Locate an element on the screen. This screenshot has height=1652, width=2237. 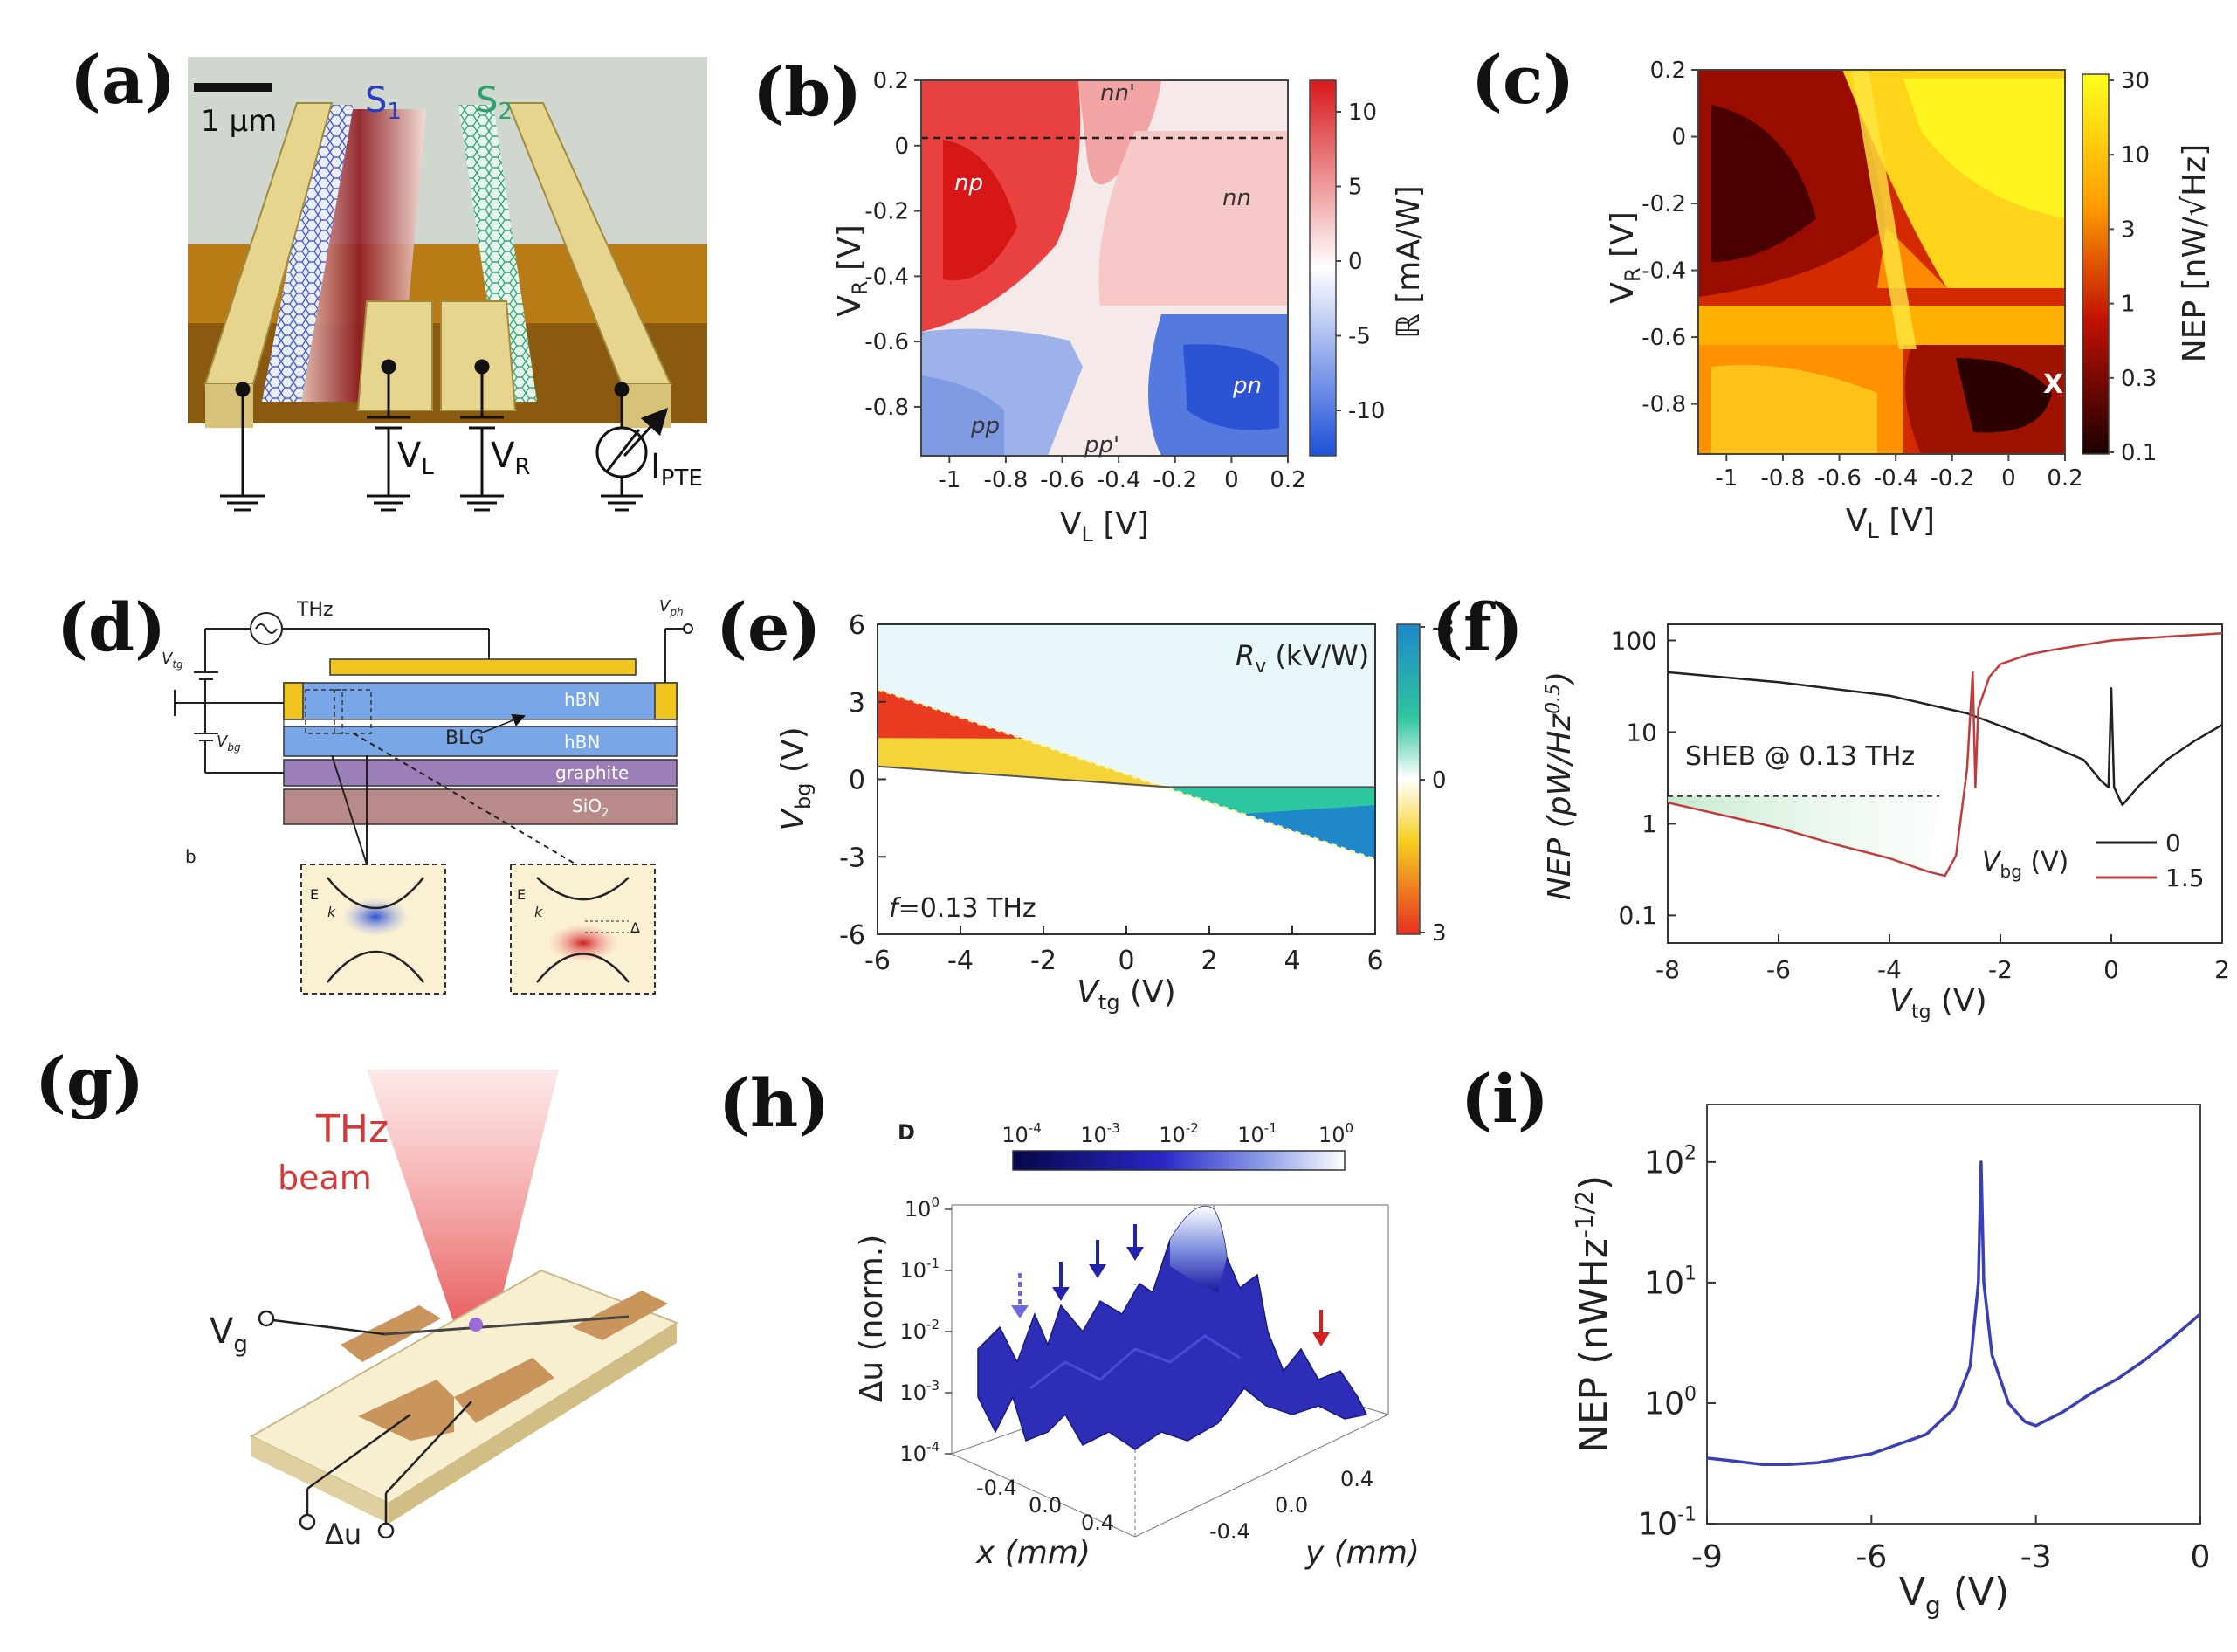
s1-label: S1 is located at coordinates (383, 102).